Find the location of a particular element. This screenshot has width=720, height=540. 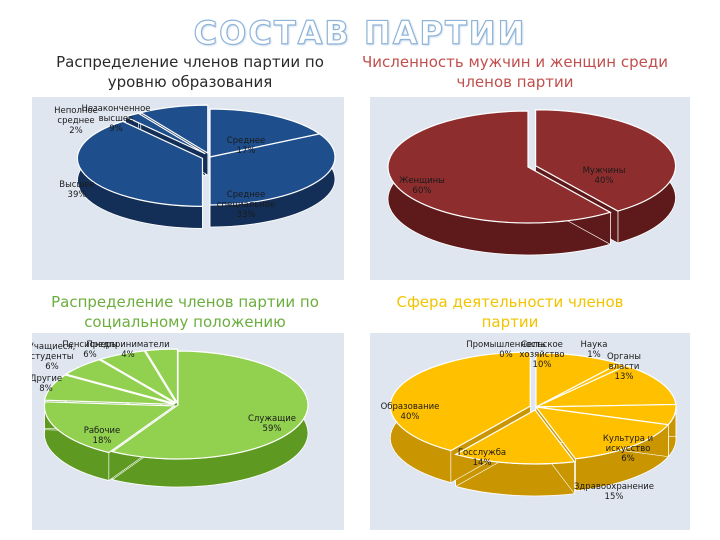

pie-labels: Мужчины 40% Женщины 60% is located at coordinates (512, 181).